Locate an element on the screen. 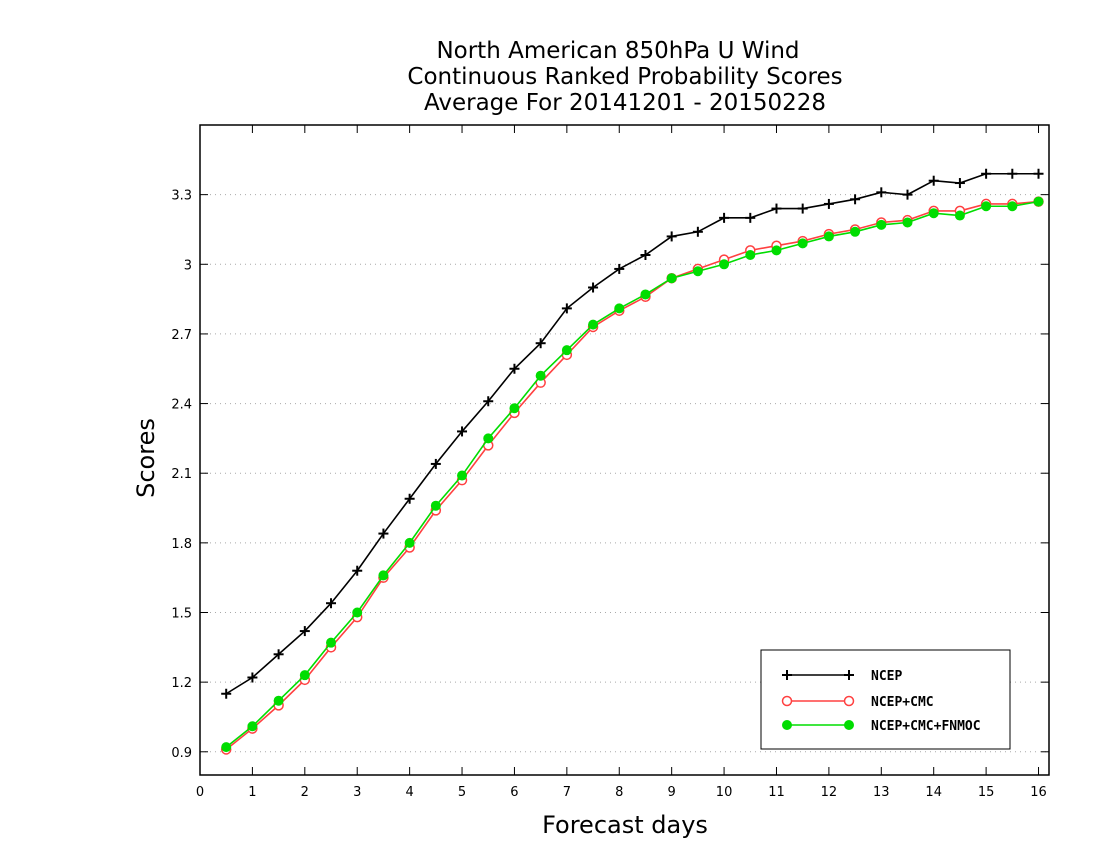 Image resolution: width=1100 pixels, height=850 pixels. y-tick-label: 0.9 is located at coordinates (181, 753).